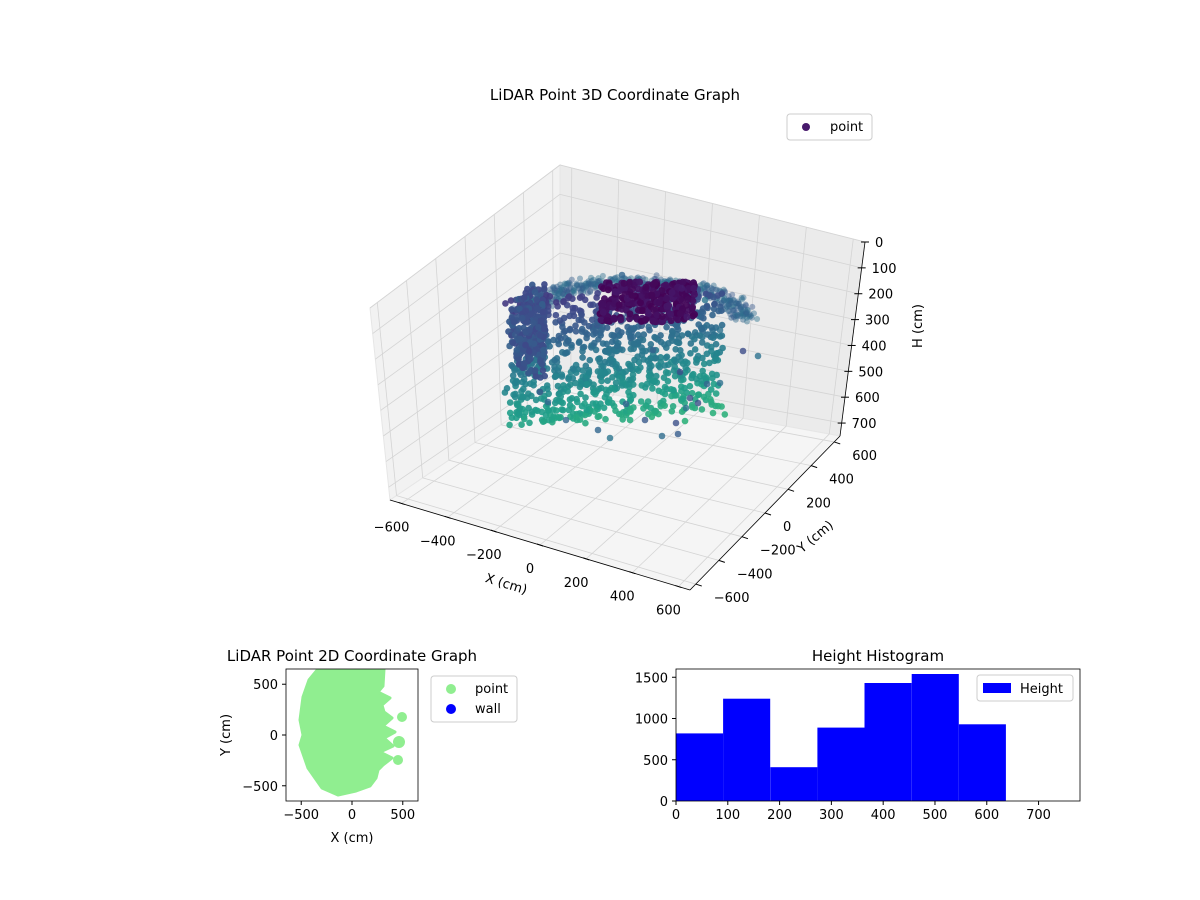  What do you see at coordinates (438, 541) in the screenshot?
I see `x-tick-label: −400` at bounding box center [438, 541].